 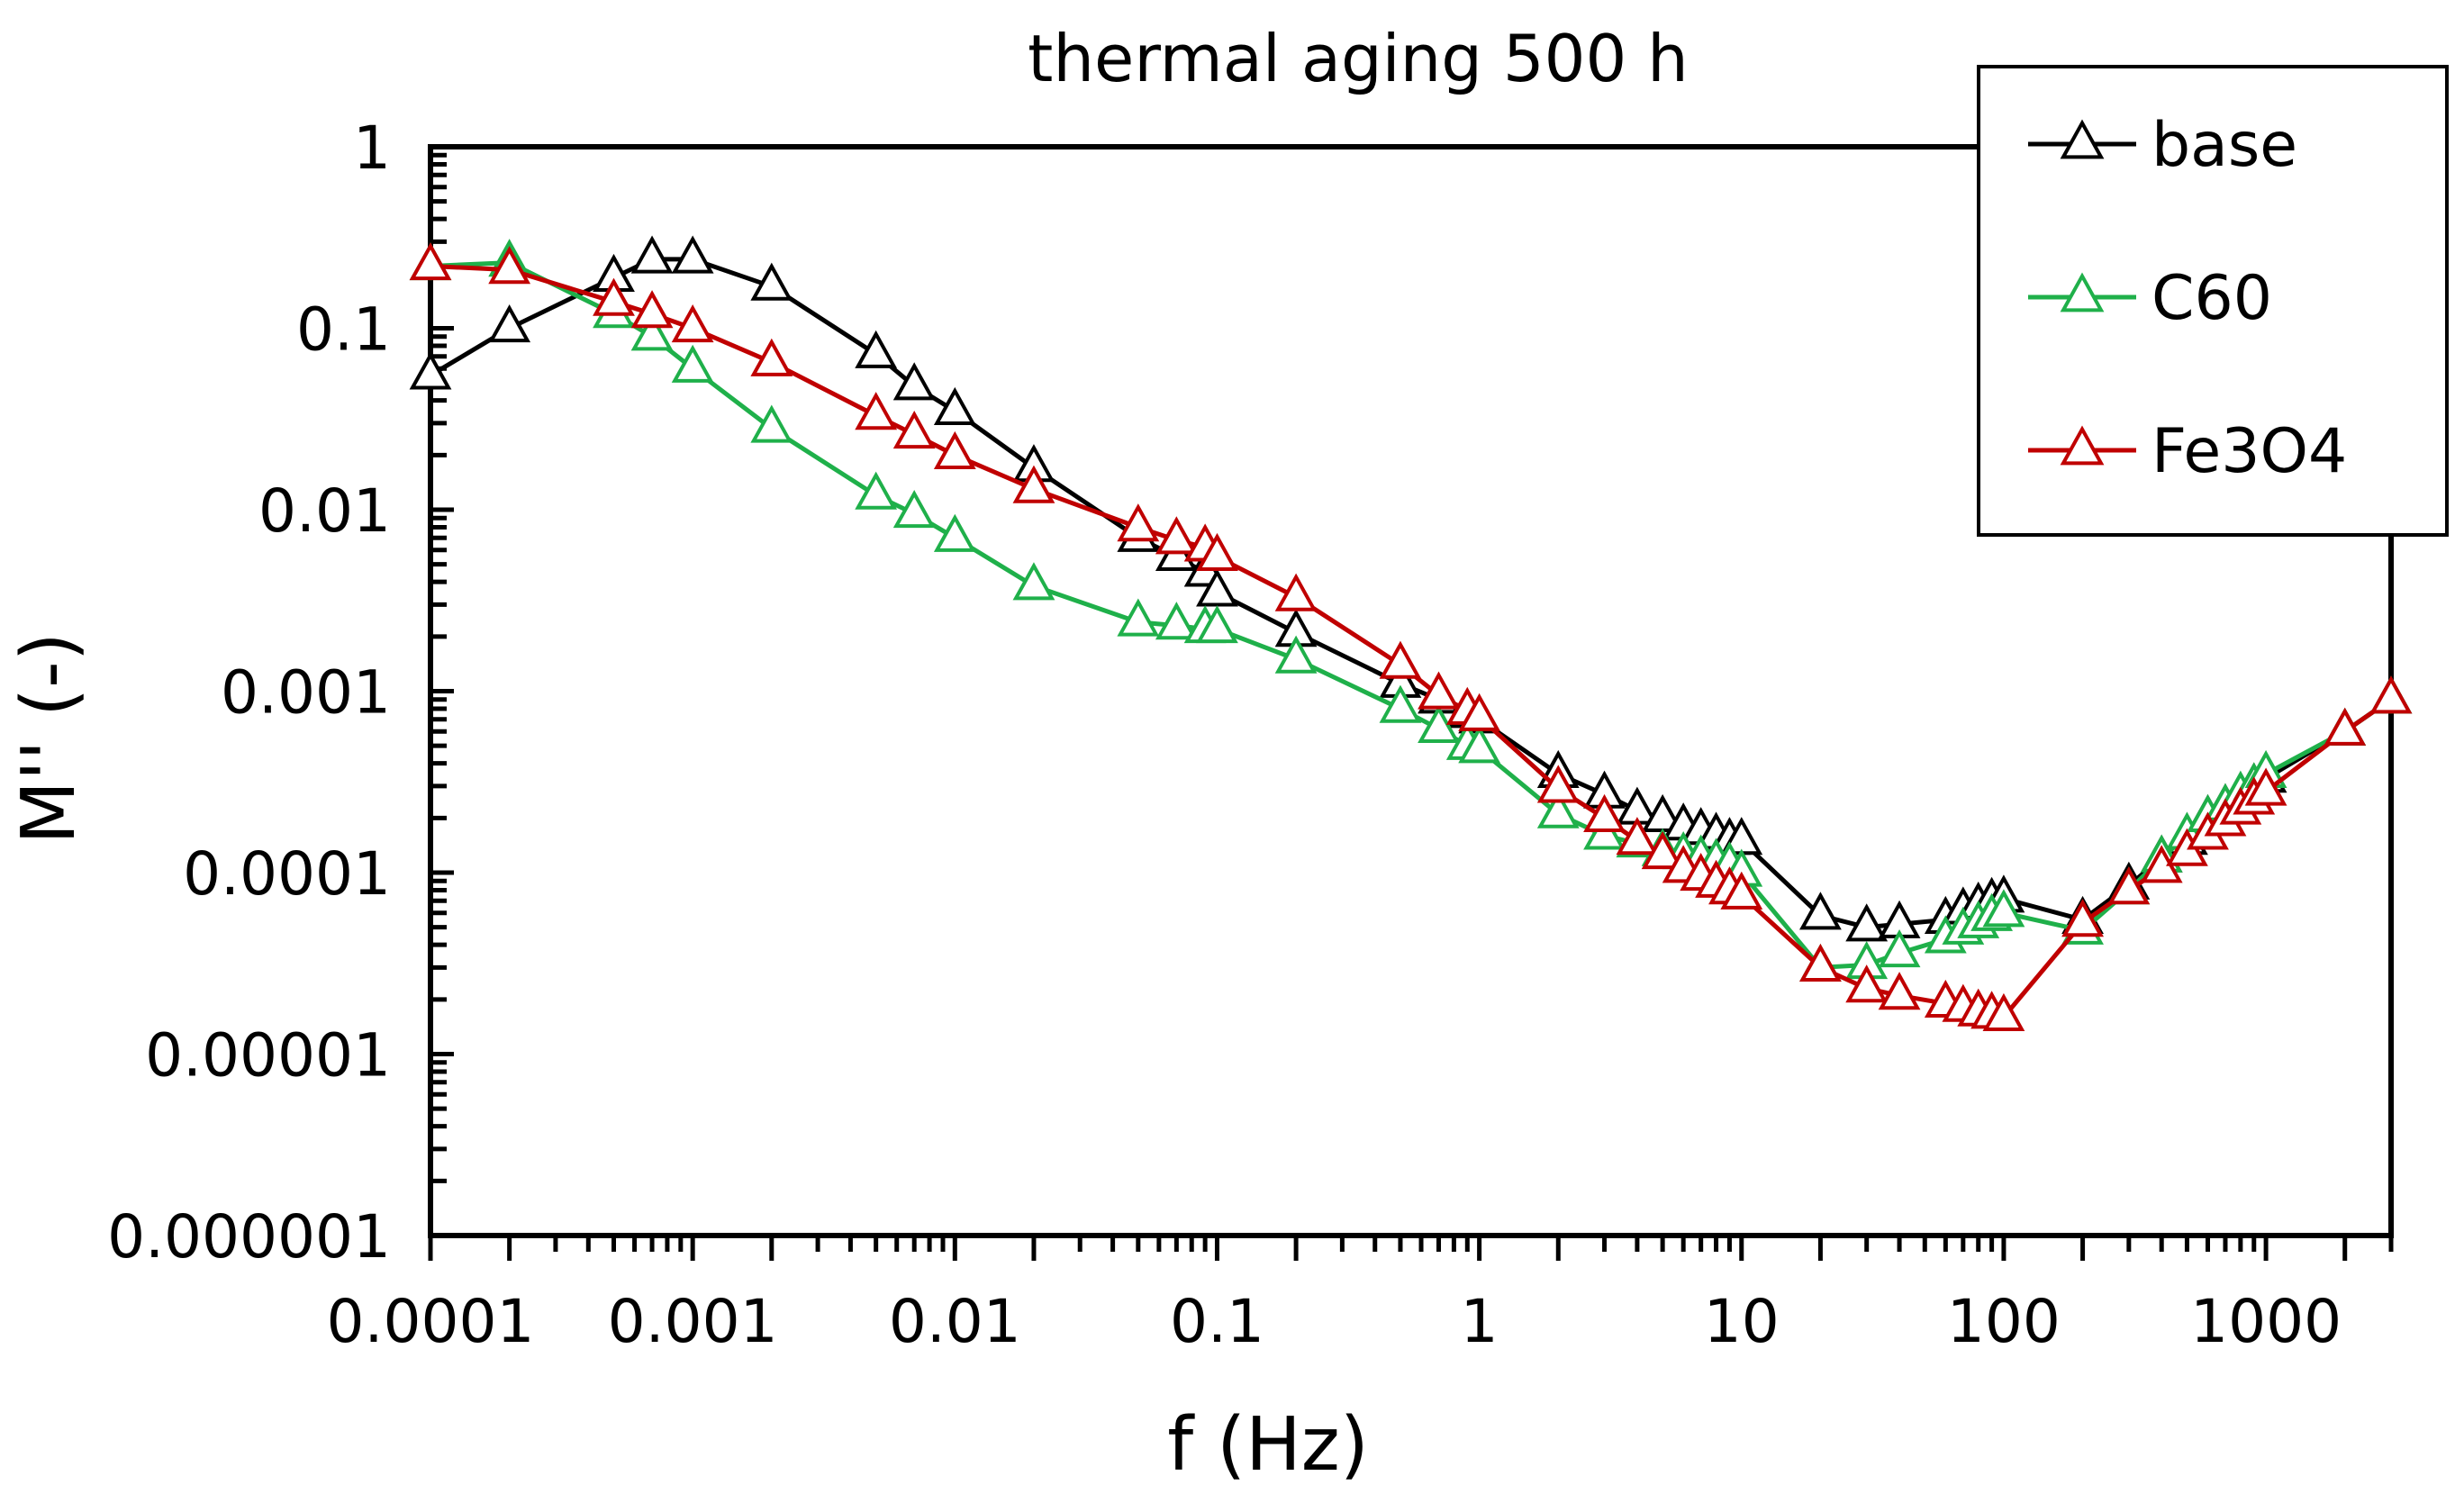 What do you see at coordinates (2150, 298) in the screenshot?
I see `legend-item: C60` at bounding box center [2150, 298].